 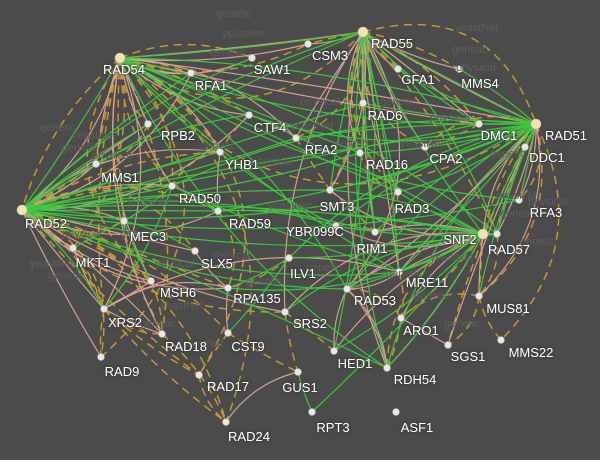 I want to click on network-node-rad52, so click(x=22, y=210).